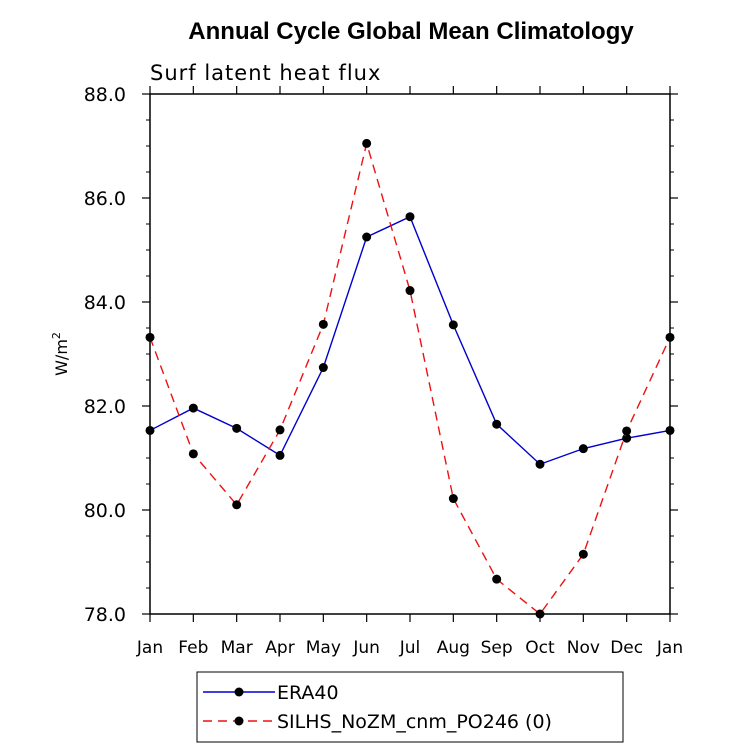 The height and width of the screenshot is (748, 733). What do you see at coordinates (377, 707) in the screenshot?
I see `legend: ERA40 SILHS_NoZM_cnm_PO246 (0)` at bounding box center [377, 707].